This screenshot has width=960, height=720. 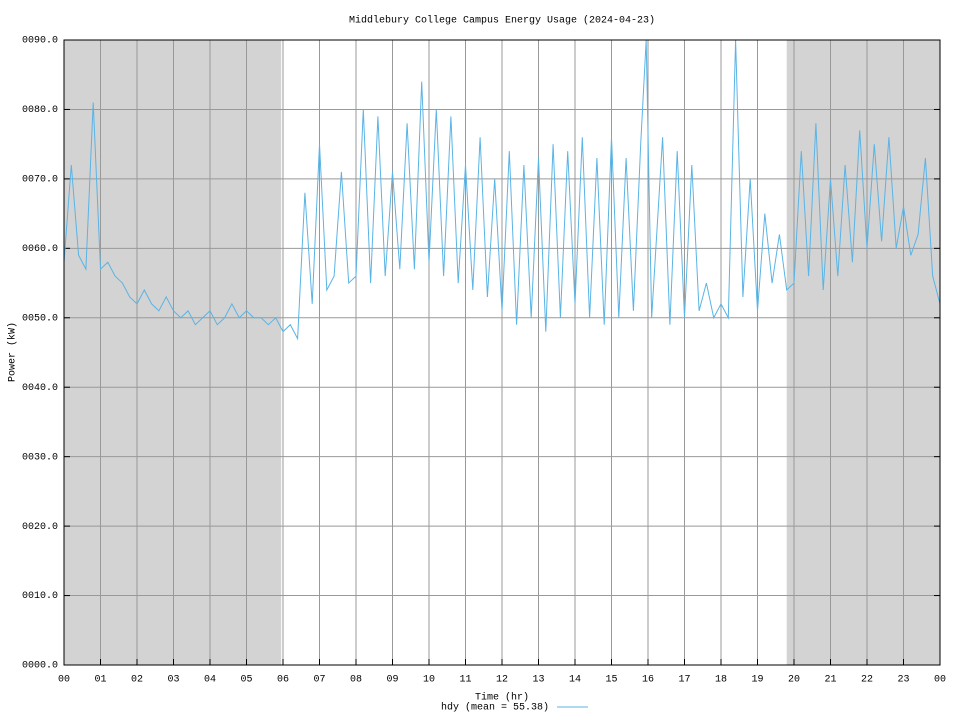 I want to click on night-shade, so click(x=863, y=352).